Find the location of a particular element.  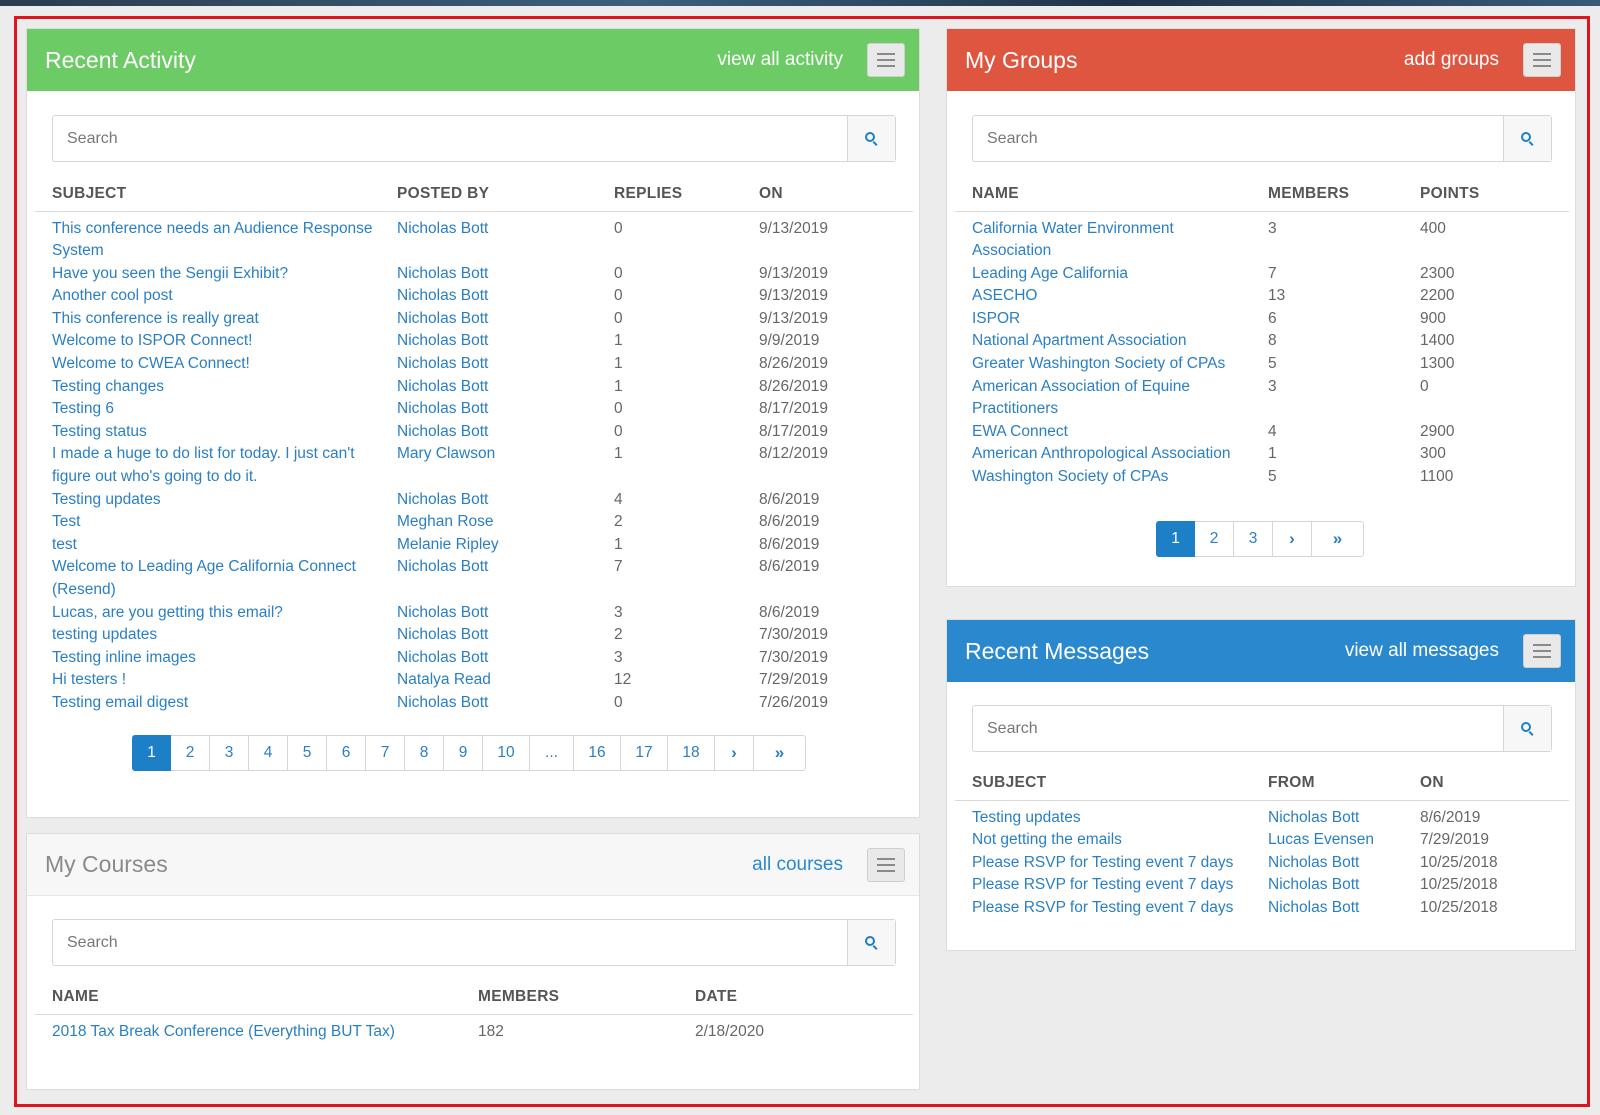

group-name-link: ASECHO is located at coordinates (1005, 296).